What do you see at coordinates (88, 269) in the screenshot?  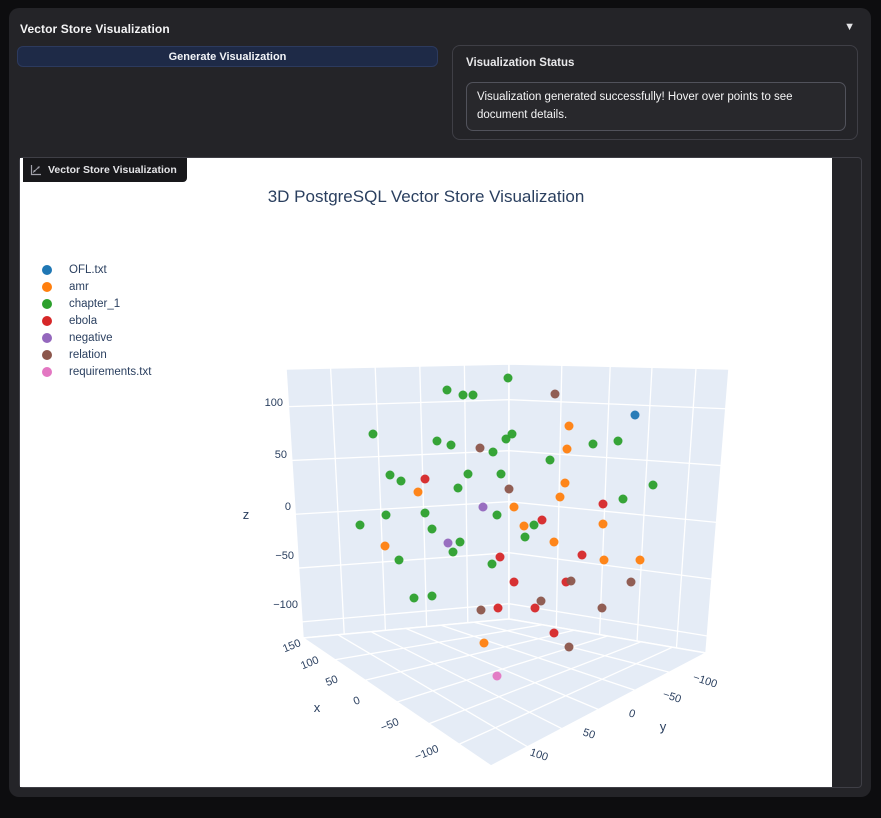 I see `legend-label: OFL.txt` at bounding box center [88, 269].